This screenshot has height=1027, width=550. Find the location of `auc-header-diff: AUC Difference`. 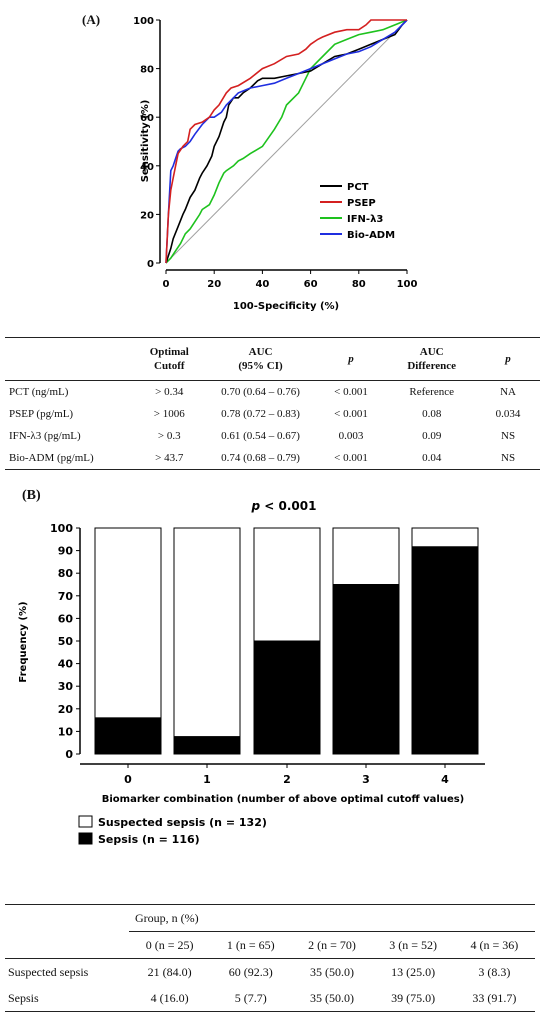

auc-header-diff: AUC Difference is located at coordinates (432, 359).